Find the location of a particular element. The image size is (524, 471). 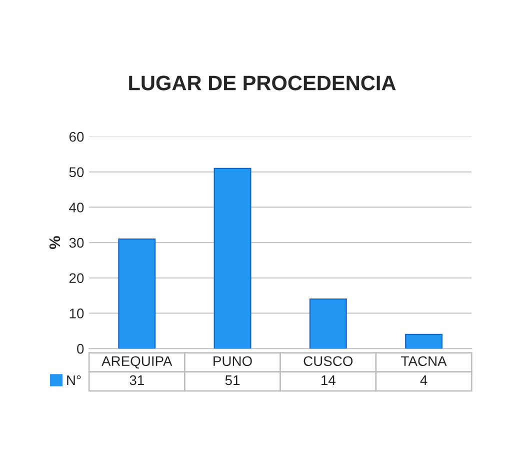

x-tick-label: TACNA is located at coordinates (424, 361).